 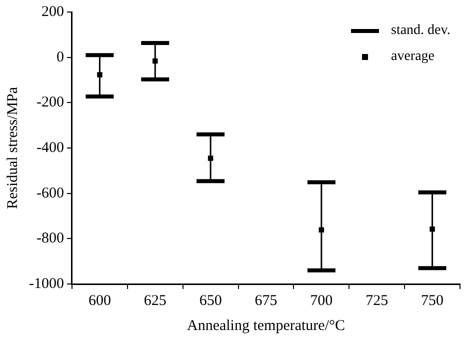 What do you see at coordinates (155, 300) in the screenshot?
I see `x-tick-label: 625` at bounding box center [155, 300].